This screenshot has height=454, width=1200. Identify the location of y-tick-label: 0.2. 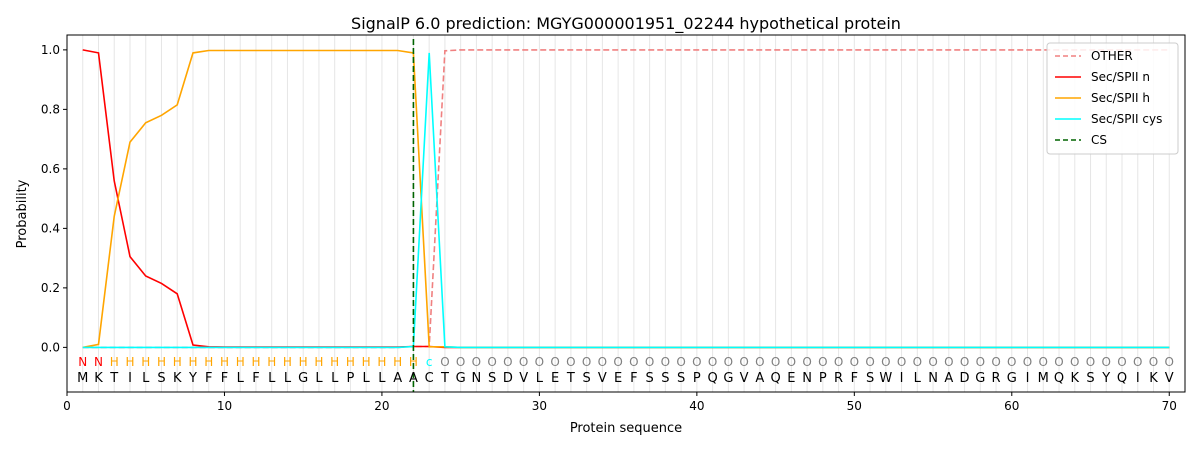
(50, 288).